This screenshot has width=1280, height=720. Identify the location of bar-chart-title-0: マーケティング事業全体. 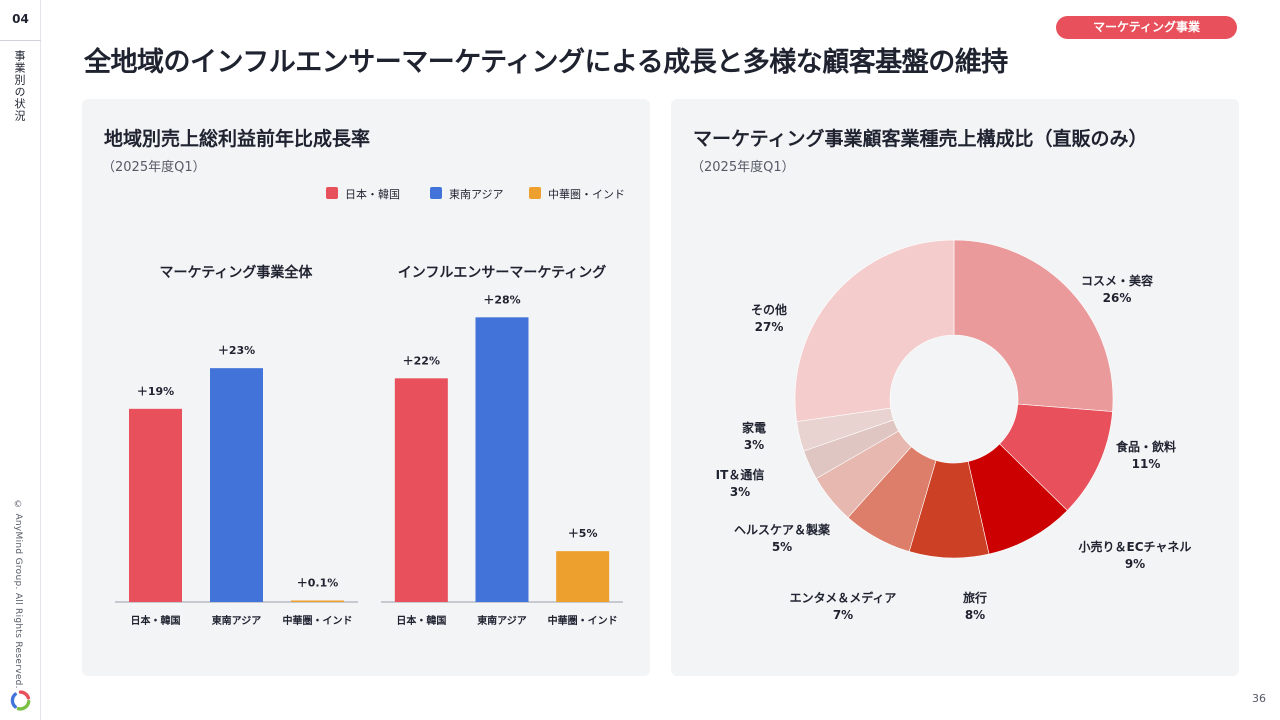
(237, 272).